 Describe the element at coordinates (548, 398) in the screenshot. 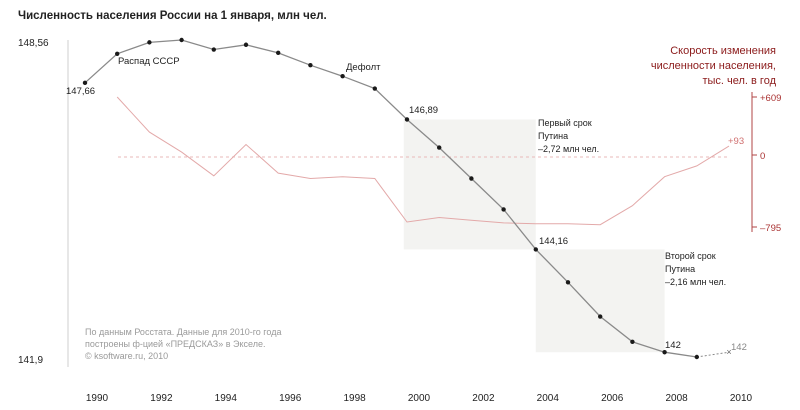

I see `x-tick-2004: 2004` at that location.